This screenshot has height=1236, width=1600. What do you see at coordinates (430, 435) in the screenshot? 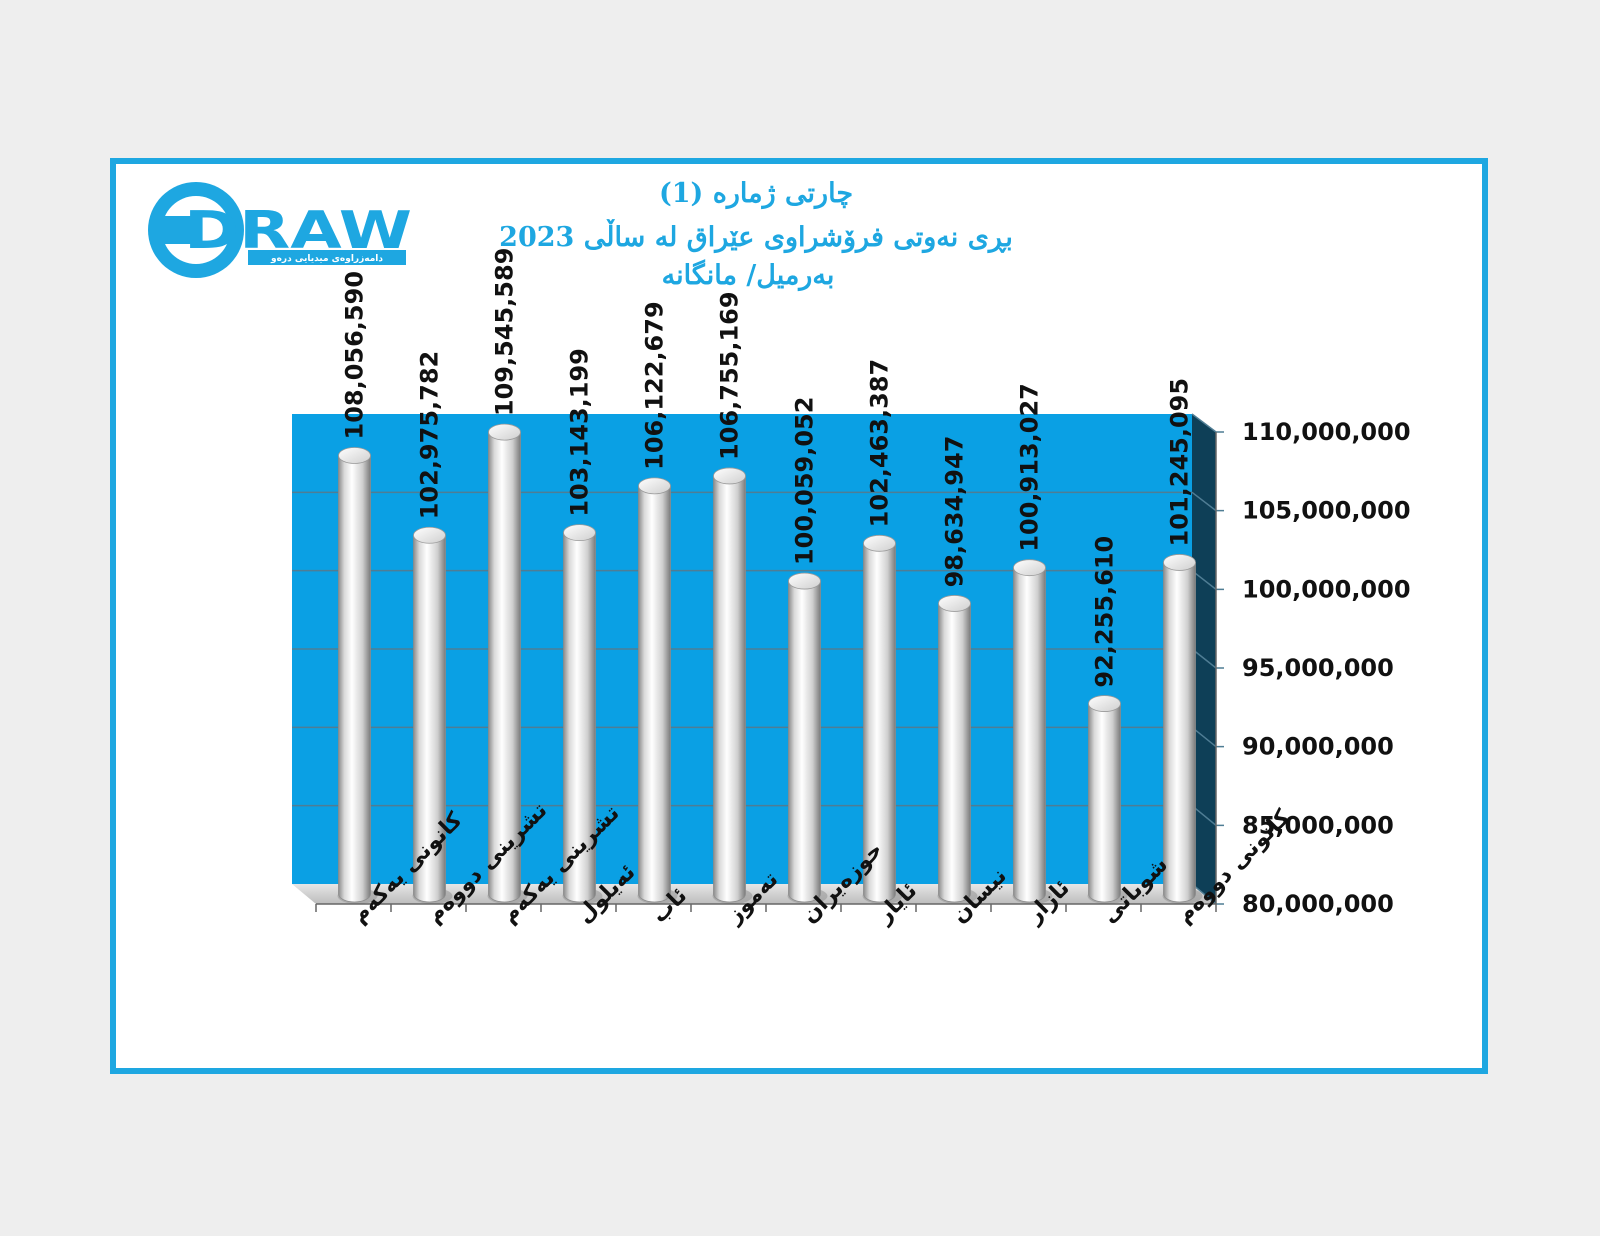
I see `value-label: 102,975,782` at bounding box center [430, 435].